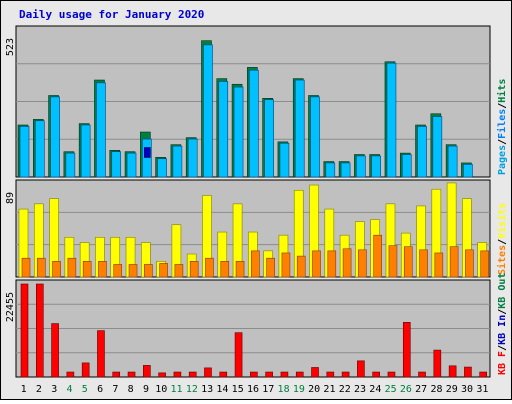  What do you see at coordinates (406, 389) in the screenshot?
I see `x-label-day-26: 26` at bounding box center [406, 389].